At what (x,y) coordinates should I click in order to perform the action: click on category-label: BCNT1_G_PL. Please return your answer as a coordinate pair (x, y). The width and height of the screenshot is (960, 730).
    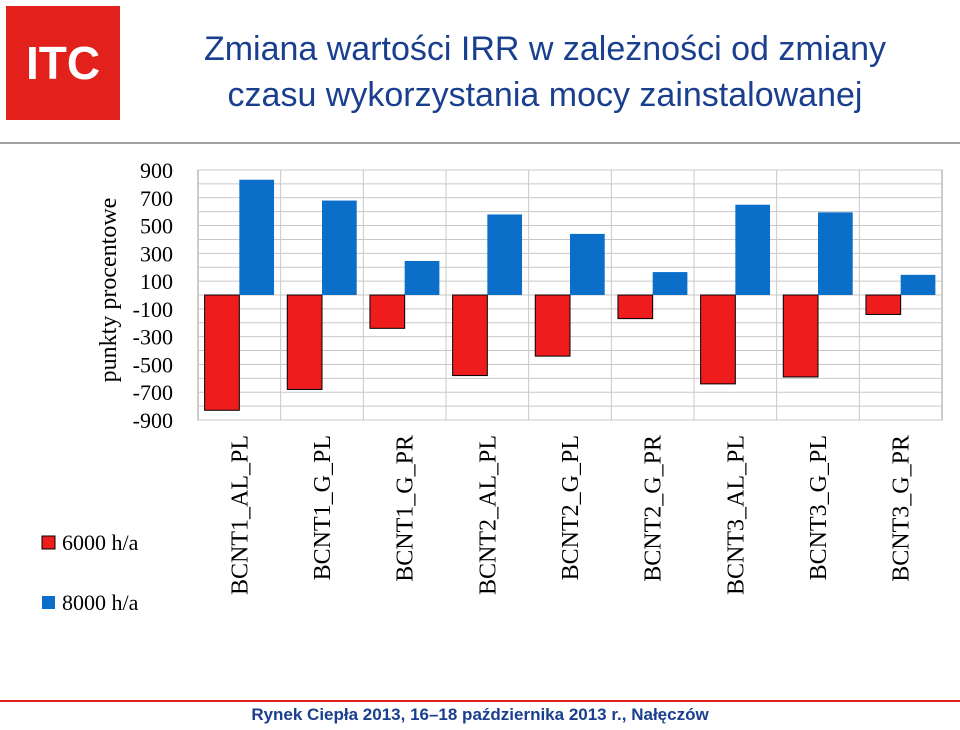
    Looking at the image, I should click on (323, 507).